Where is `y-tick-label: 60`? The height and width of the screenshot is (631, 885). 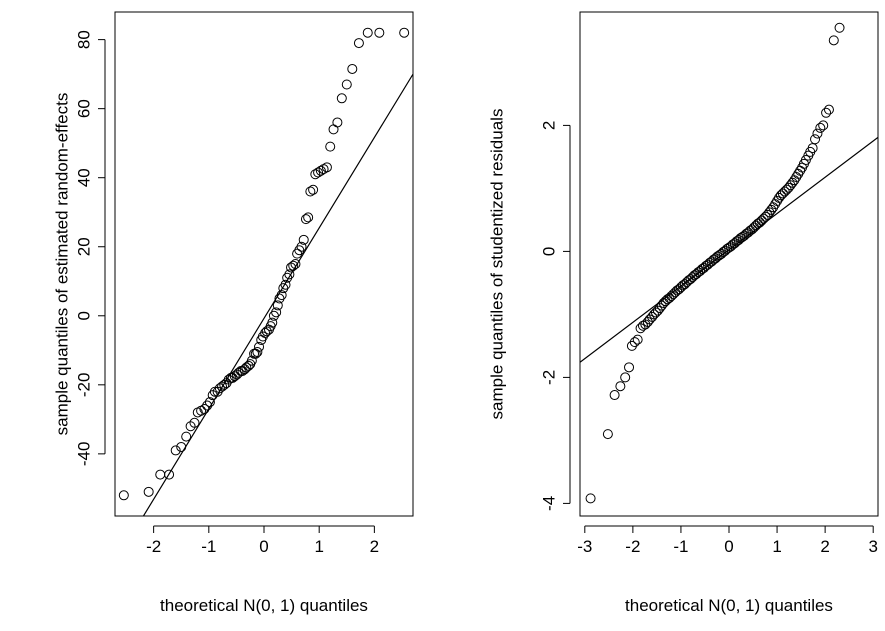 y-tick-label: 60 is located at coordinates (84, 108).